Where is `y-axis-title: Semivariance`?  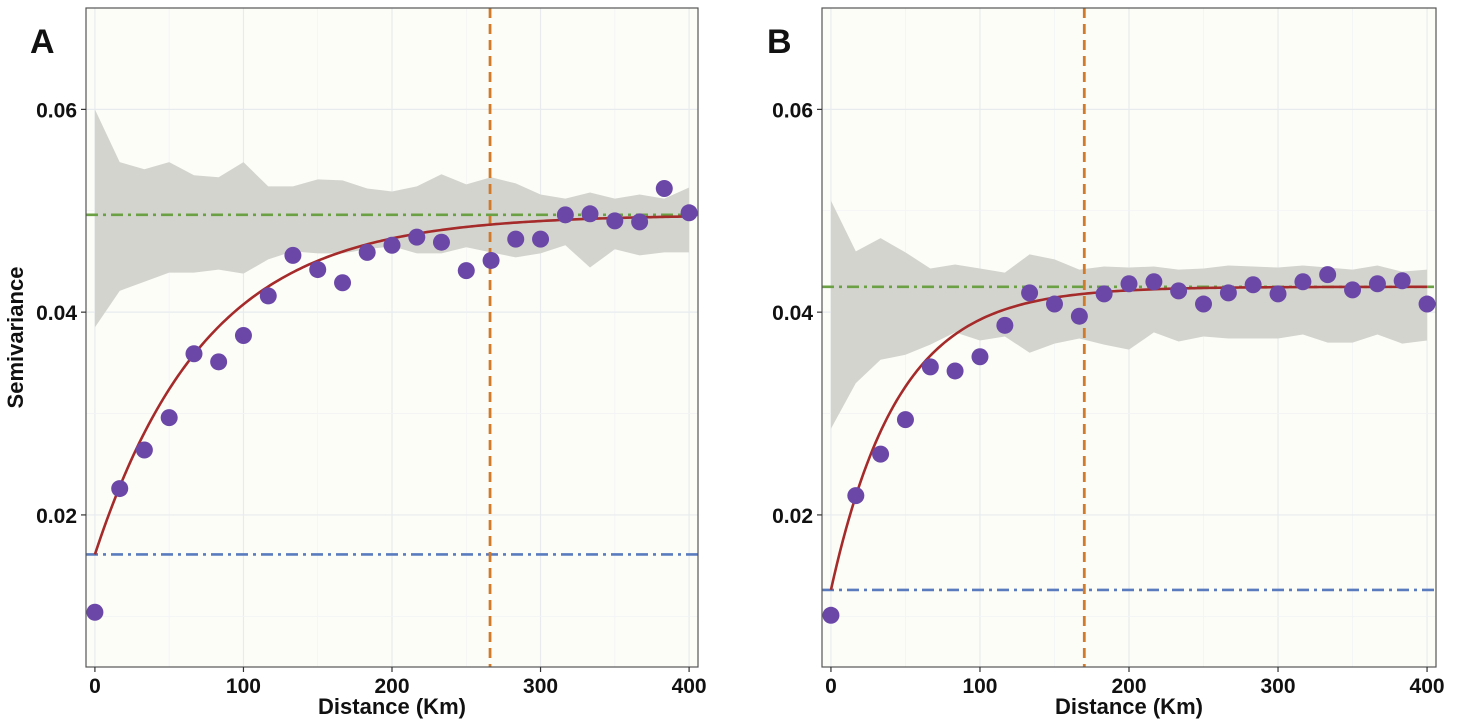
y-axis-title: Semivariance is located at coordinates (15, 338).